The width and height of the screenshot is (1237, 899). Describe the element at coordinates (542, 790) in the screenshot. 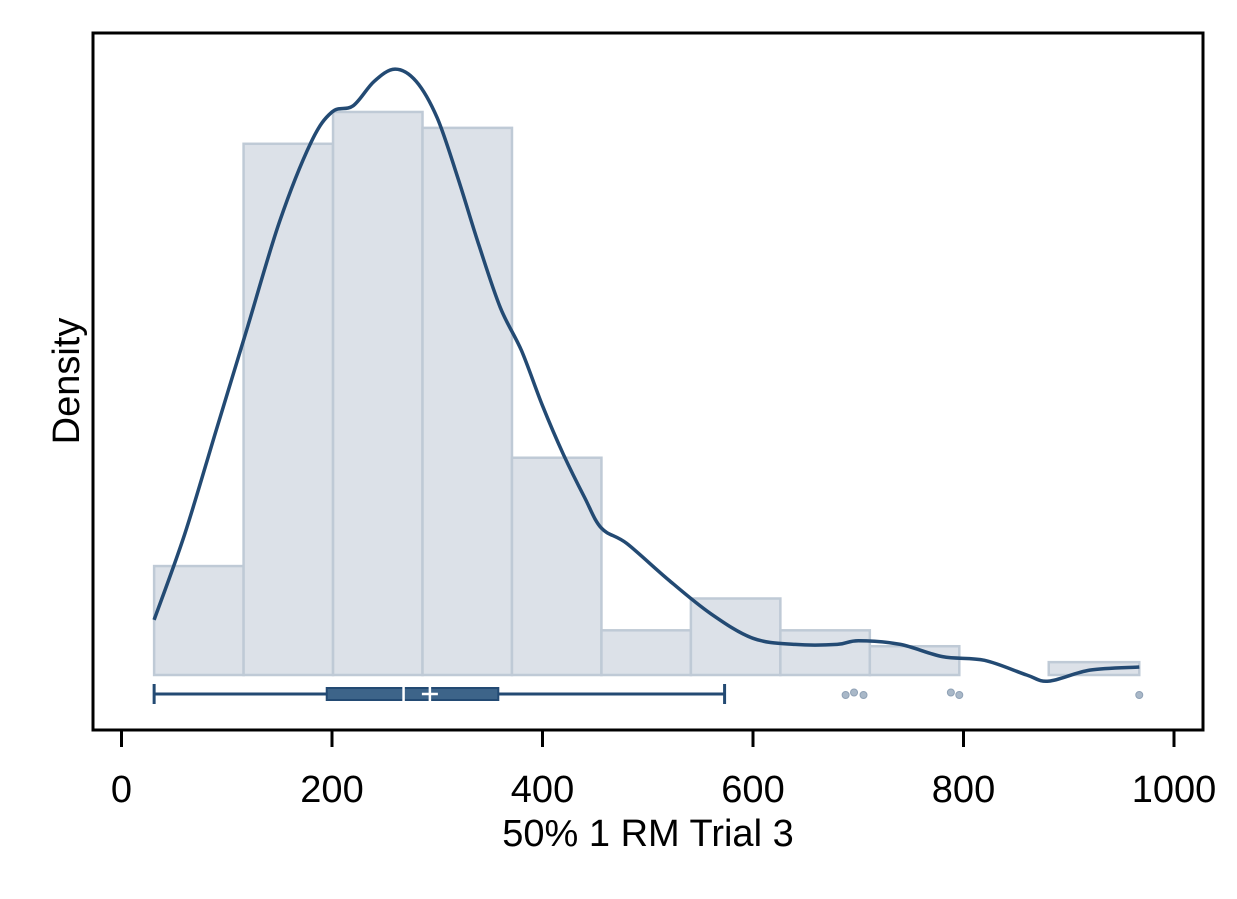

I see `x-tick-label: 400` at that location.